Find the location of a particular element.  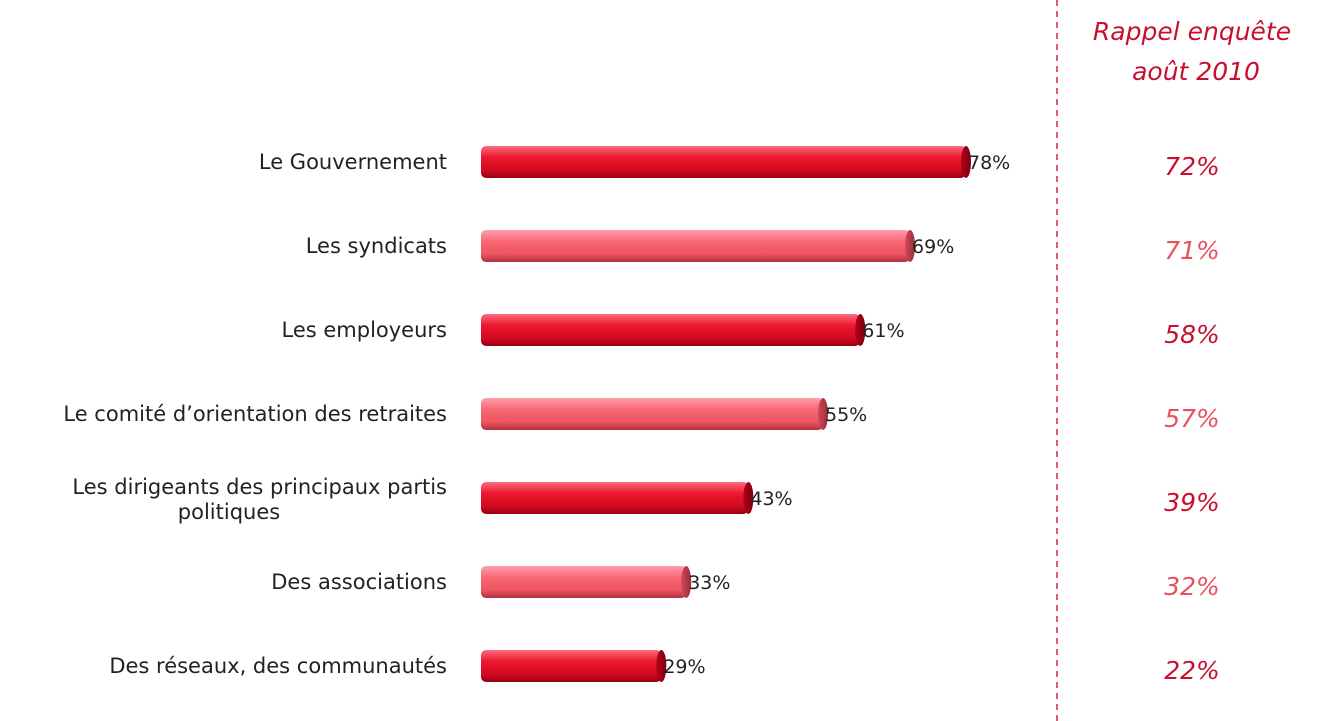

category-label: Les dirigeants des principaux partis is located at coordinates (259, 487).